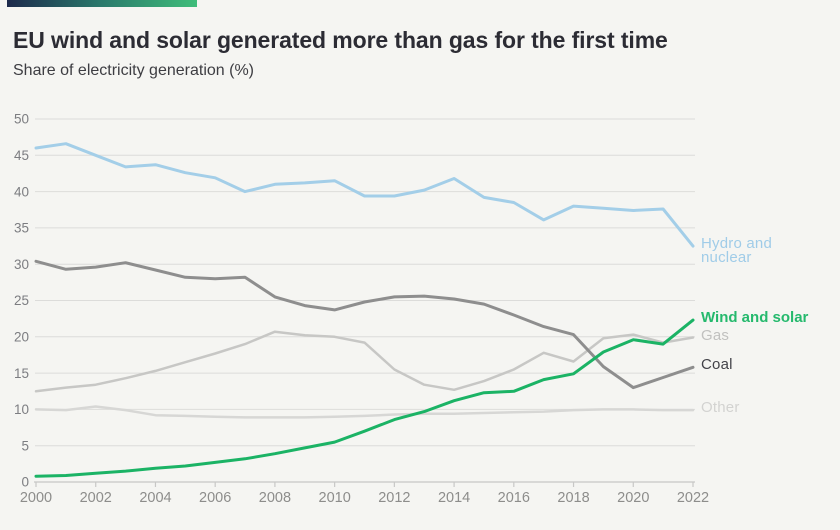  Describe the element at coordinates (693, 498) in the screenshot. I see `x-tick-label-2022: 2022` at that location.